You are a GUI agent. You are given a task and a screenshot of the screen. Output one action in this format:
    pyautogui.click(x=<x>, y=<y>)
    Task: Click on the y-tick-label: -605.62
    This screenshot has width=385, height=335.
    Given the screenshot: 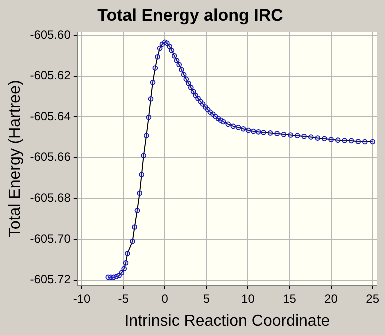 What is the action you would take?
    pyautogui.click(x=51, y=75)
    